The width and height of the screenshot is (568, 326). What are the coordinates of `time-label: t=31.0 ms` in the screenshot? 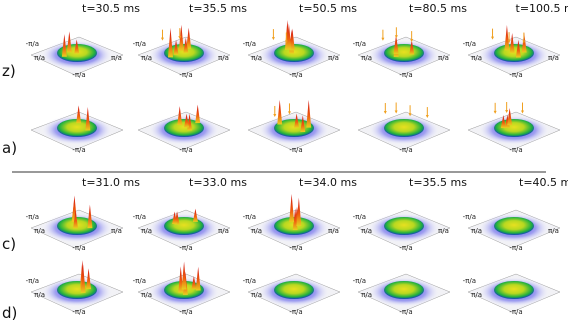 It's located at (111, 182).